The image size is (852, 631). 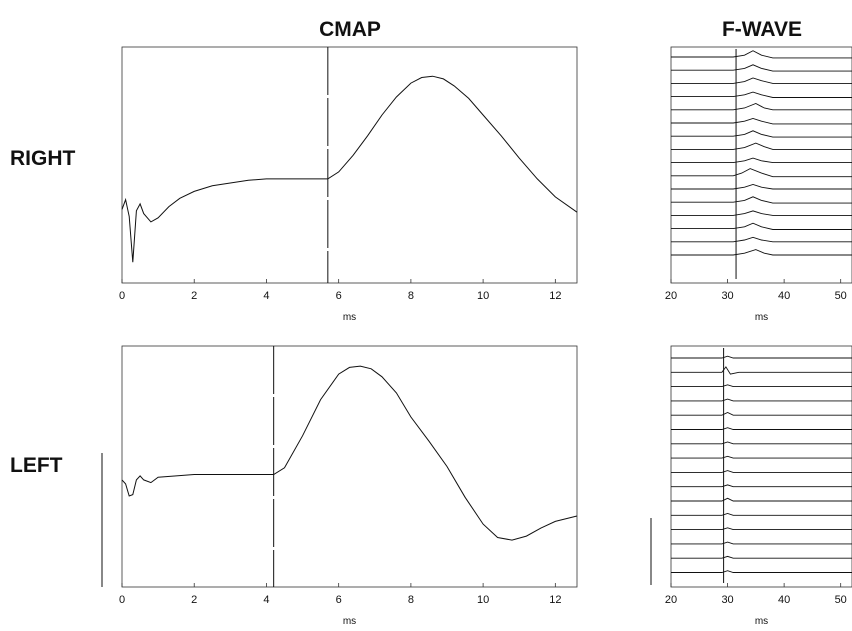 What do you see at coordinates (411, 296) in the screenshot?
I see `right-cmap-tick-label: 8` at bounding box center [411, 296].